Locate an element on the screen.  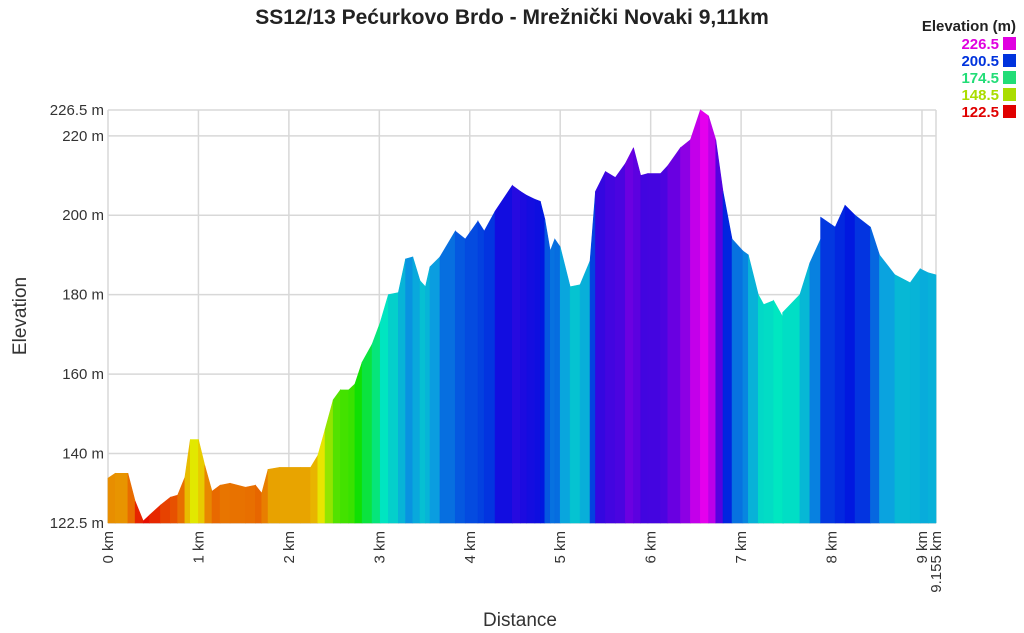
y-axis-label: Elevation is located at coordinates (20, 316).